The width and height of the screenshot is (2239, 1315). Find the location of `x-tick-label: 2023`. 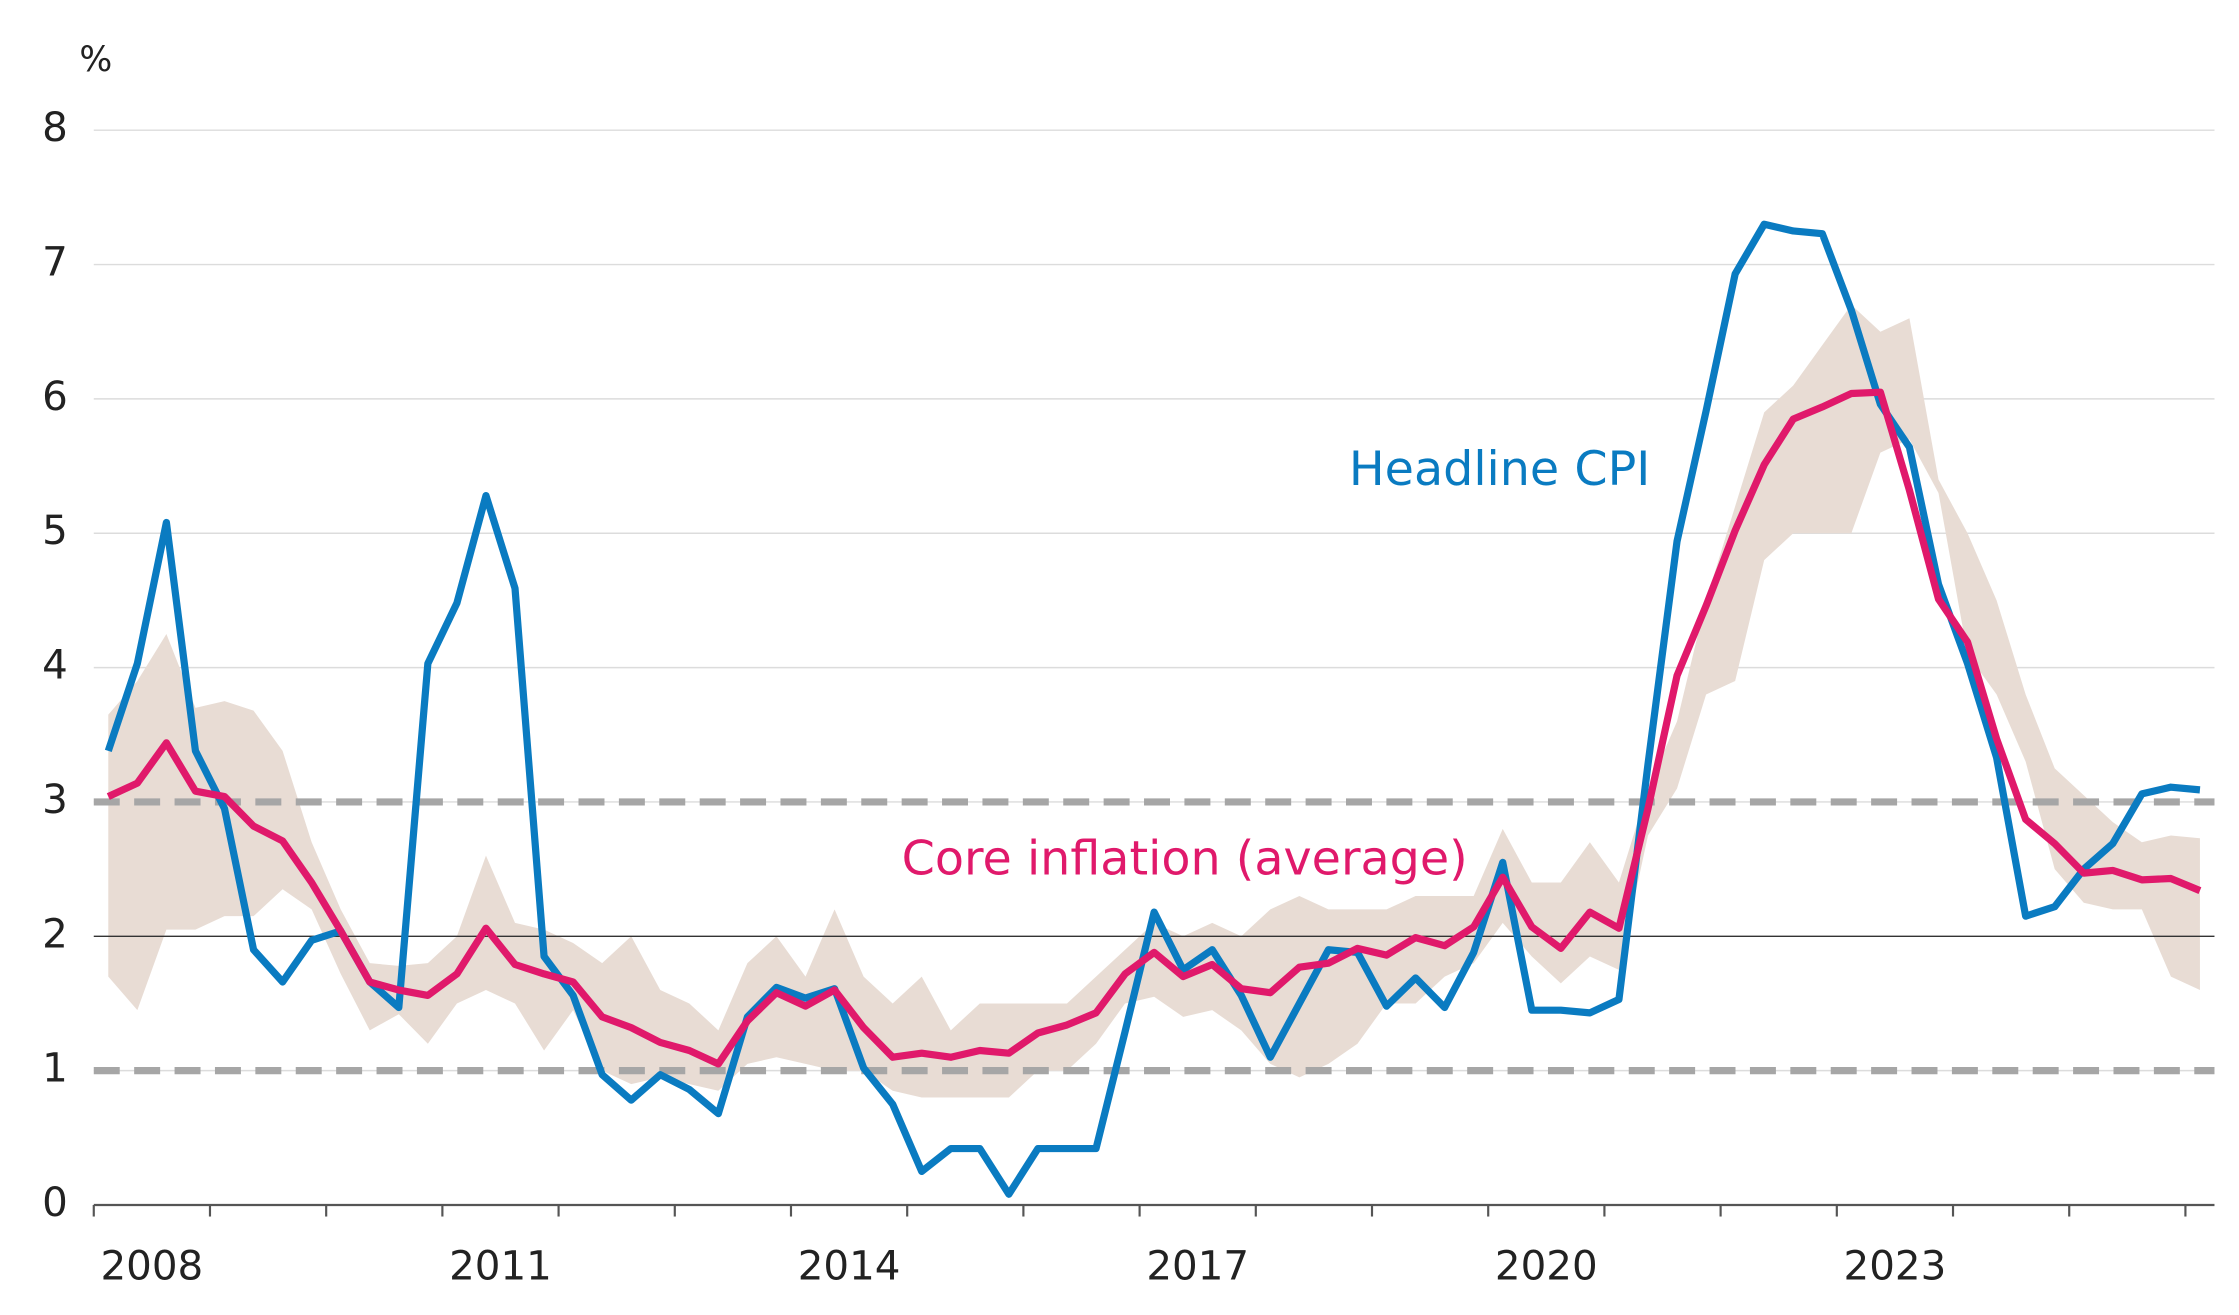

x-tick-label: 2023 is located at coordinates (1895, 1265).